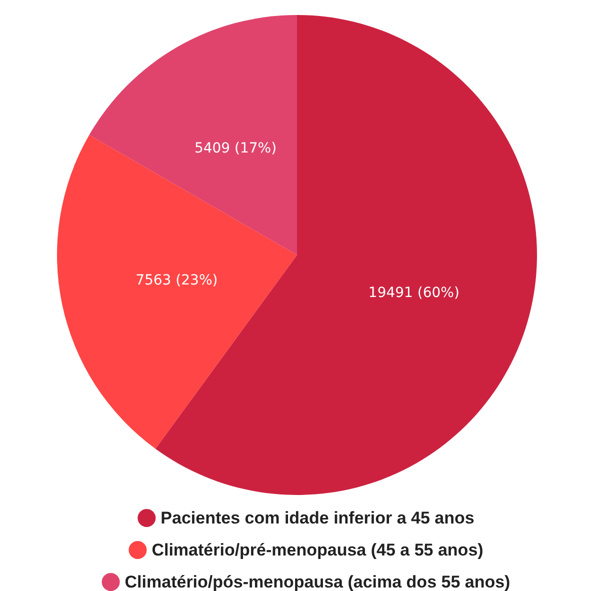 Image resolution: width=612 pixels, height=591 pixels. I want to click on data-label: 5409 (17%), so click(235, 148).